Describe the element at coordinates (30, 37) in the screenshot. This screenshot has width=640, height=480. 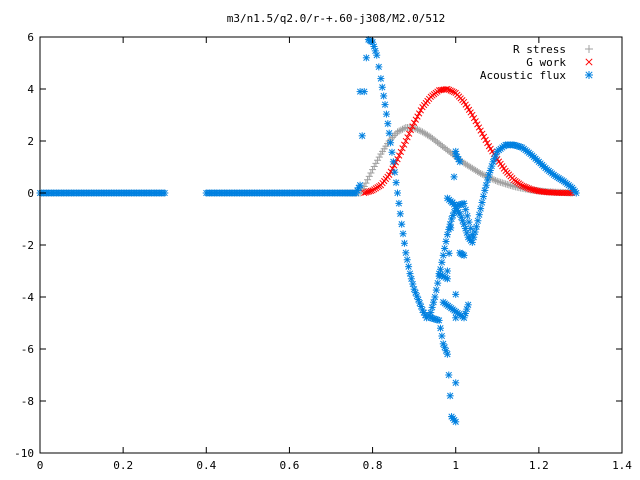
I see `y-tick-label: 6` at that location.